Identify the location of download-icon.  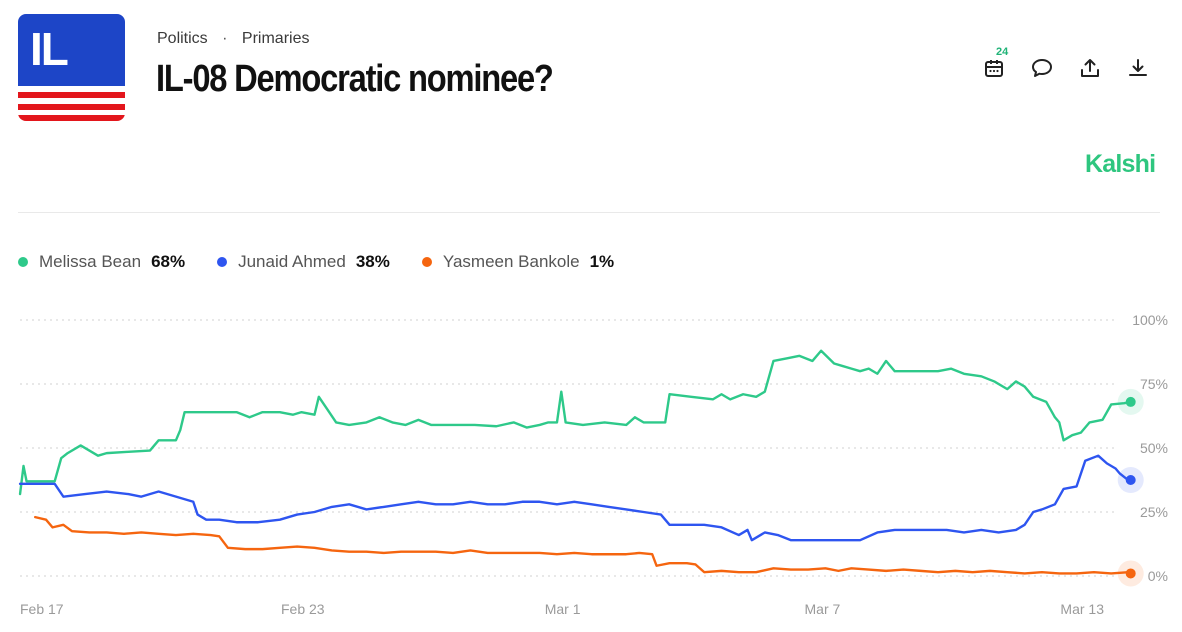
(1138, 67).